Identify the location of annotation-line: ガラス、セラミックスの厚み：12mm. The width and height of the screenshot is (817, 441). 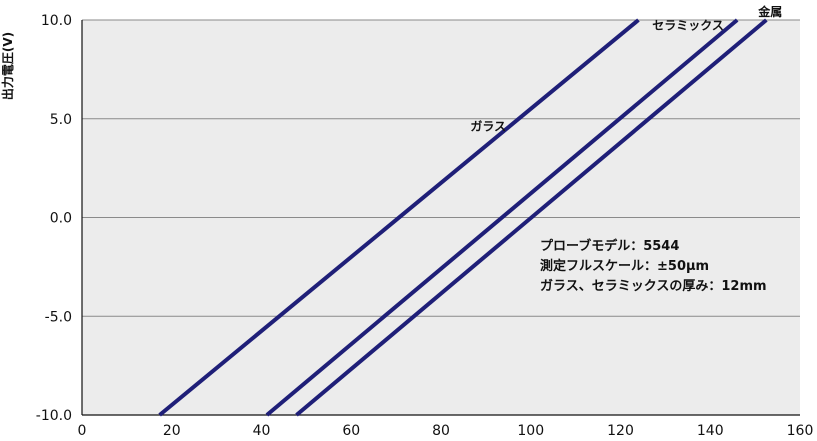
(653, 286).